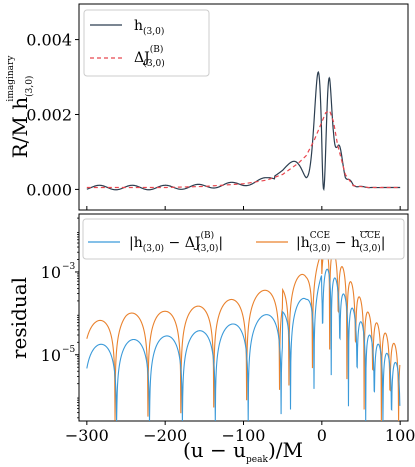 This screenshot has height=467, width=415. I want to click on top-legend-box, so click(146, 43).